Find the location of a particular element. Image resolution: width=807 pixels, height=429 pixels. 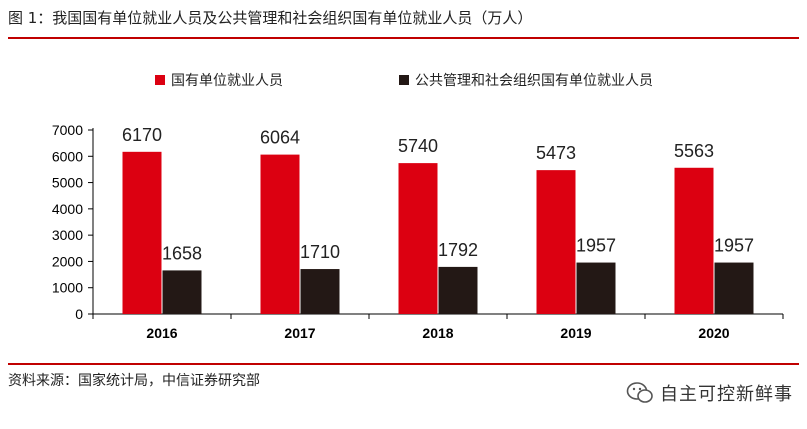

data-label: 5563 is located at coordinates (694, 151).